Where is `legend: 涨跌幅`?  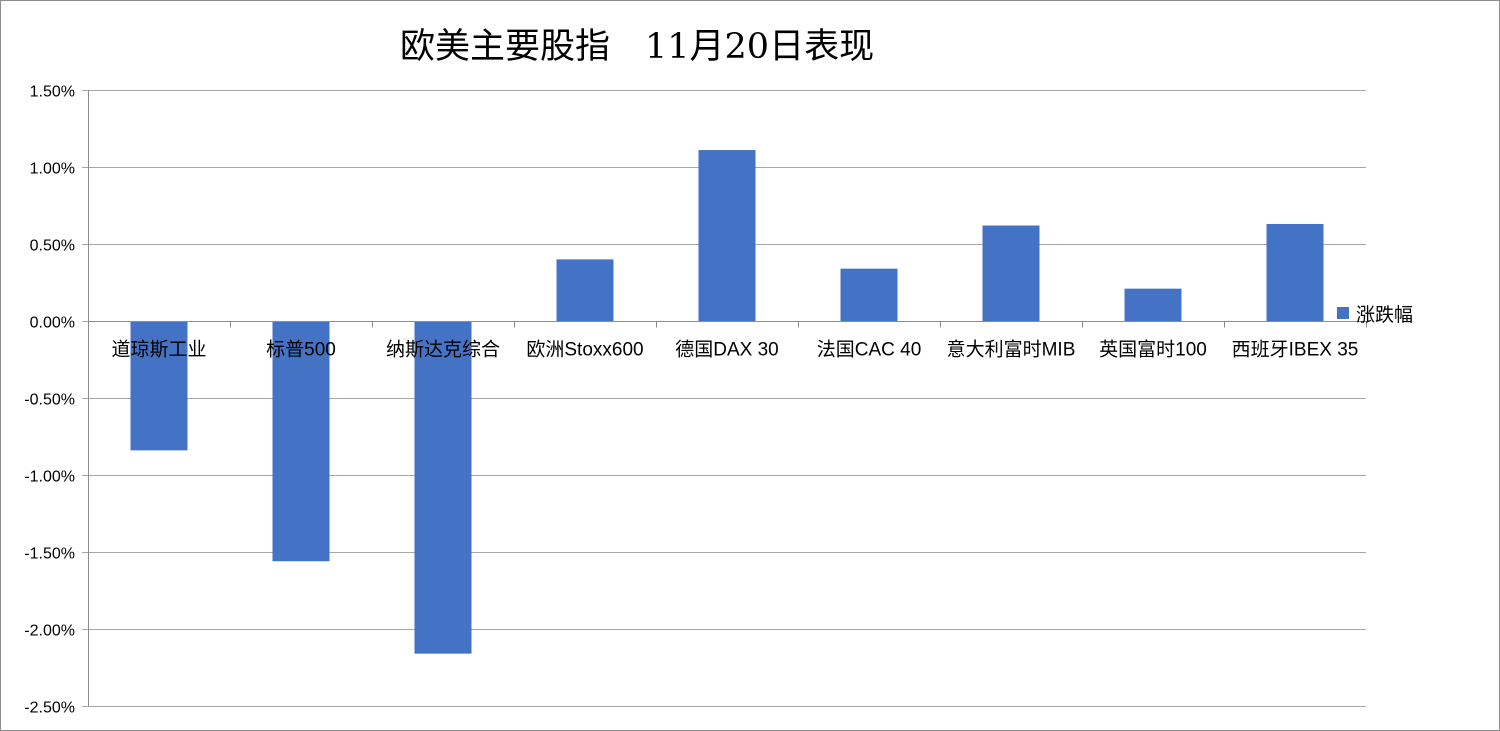
legend: 涨跌幅 is located at coordinates (1375, 315).